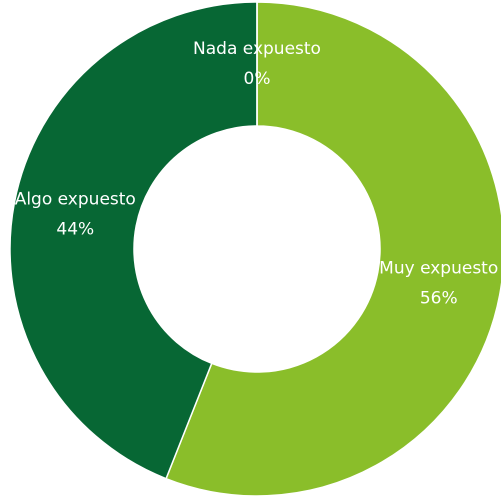  Describe the element at coordinates (257, 49) in the screenshot. I see `slice-label: Nada expuesto` at that location.